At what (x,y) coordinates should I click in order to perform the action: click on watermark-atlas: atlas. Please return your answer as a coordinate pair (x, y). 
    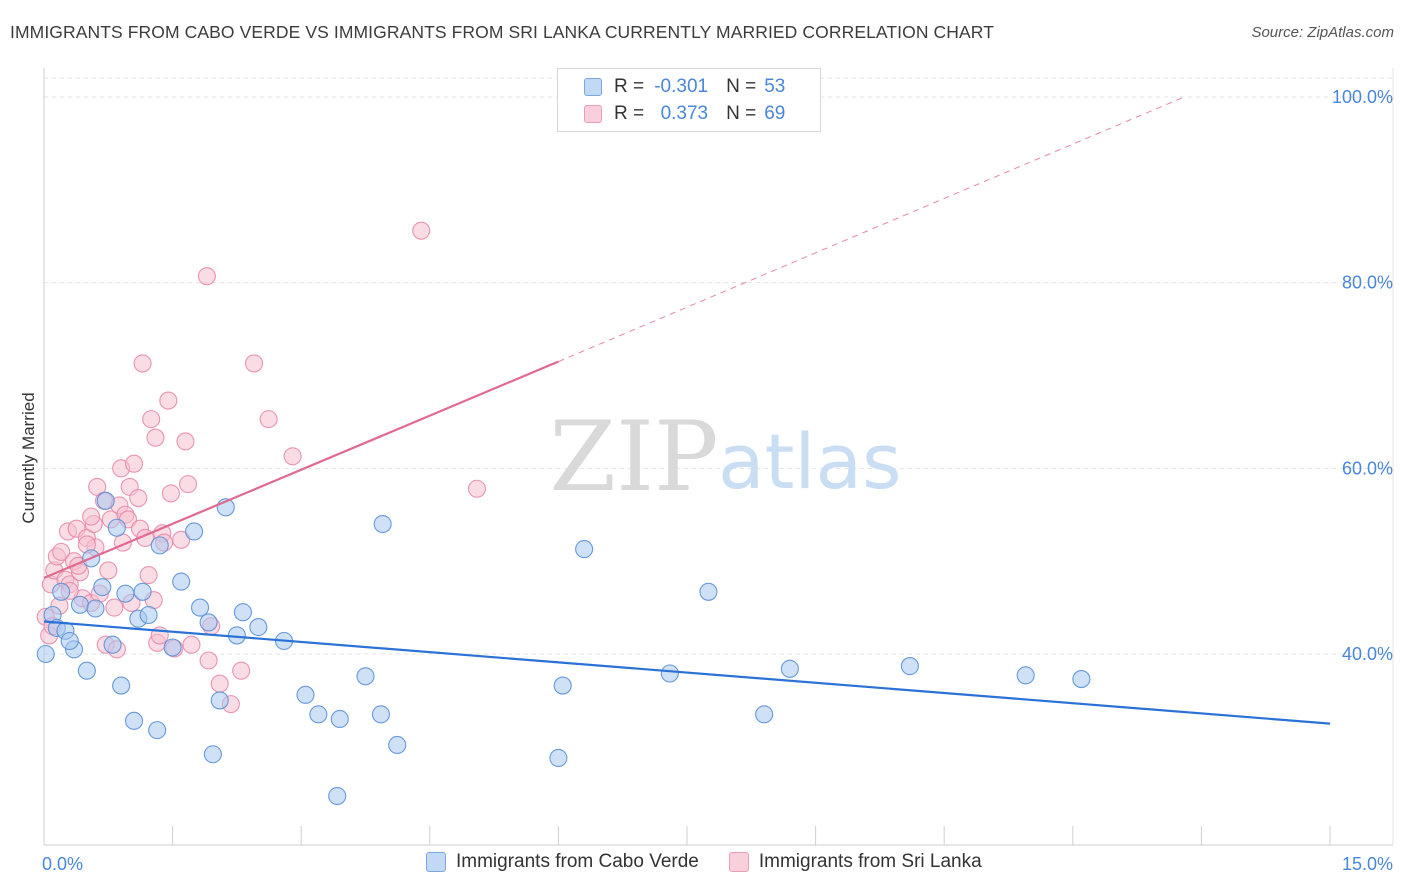
    Looking at the image, I should click on (810, 461).